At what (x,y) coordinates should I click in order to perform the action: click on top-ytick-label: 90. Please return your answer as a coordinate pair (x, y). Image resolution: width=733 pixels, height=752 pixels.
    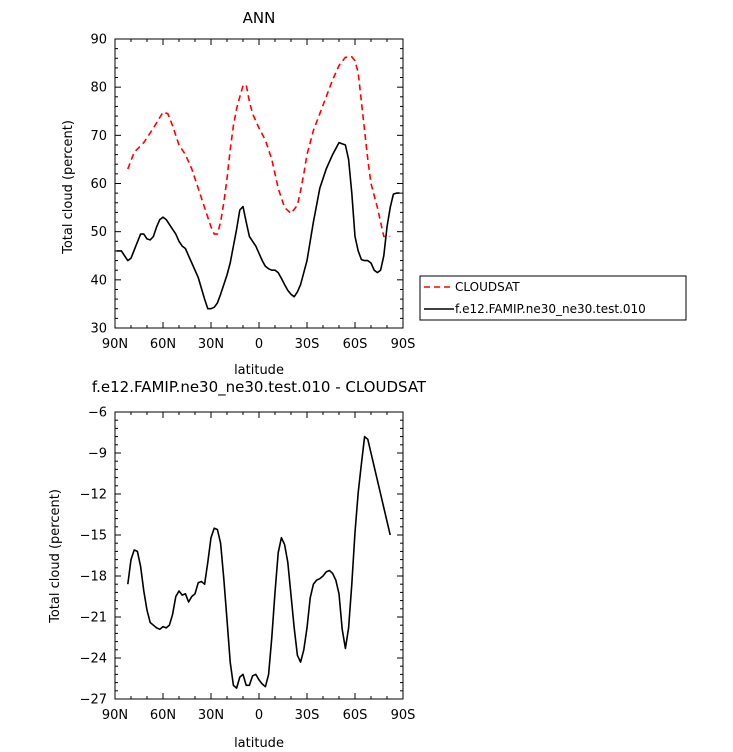
    Looking at the image, I should click on (98, 40).